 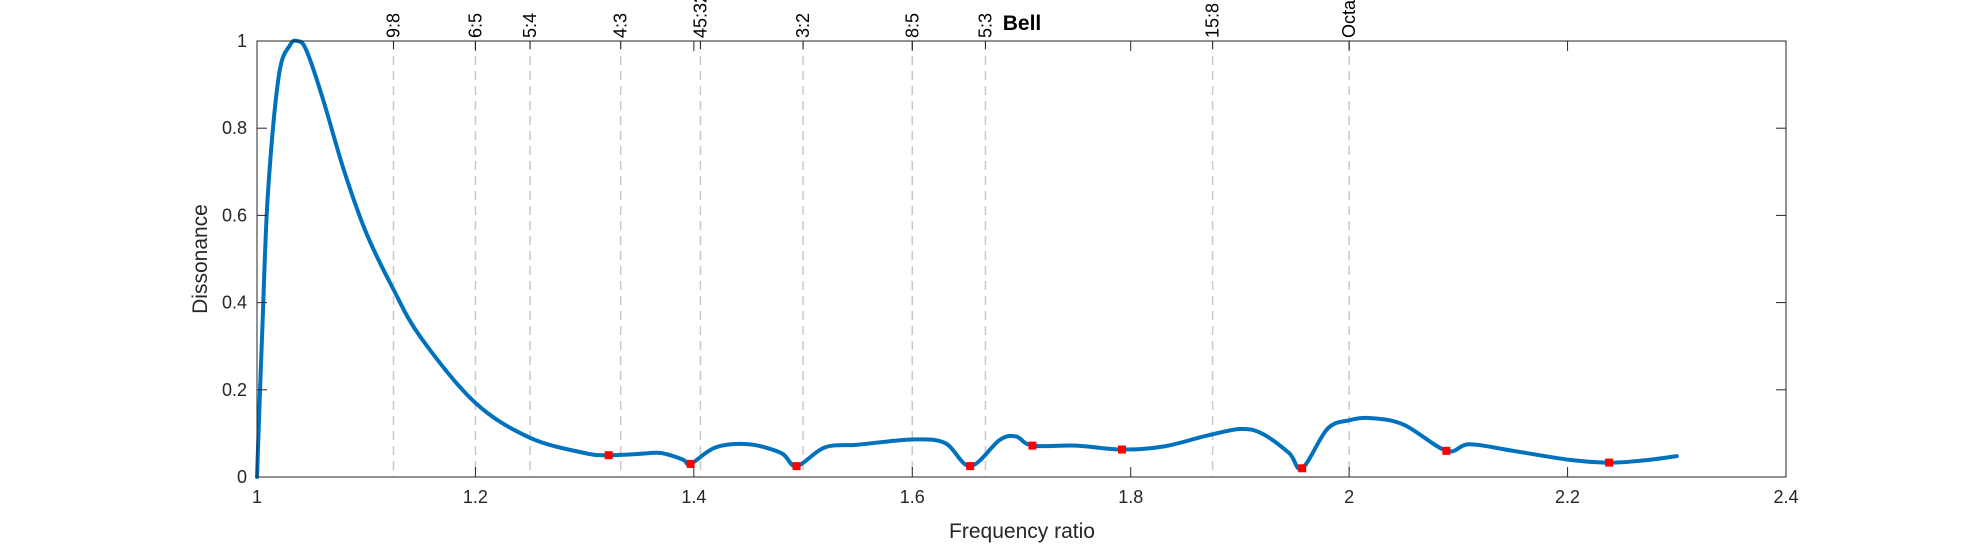 I want to click on y-tick-label: 0.6, so click(x=234, y=215).